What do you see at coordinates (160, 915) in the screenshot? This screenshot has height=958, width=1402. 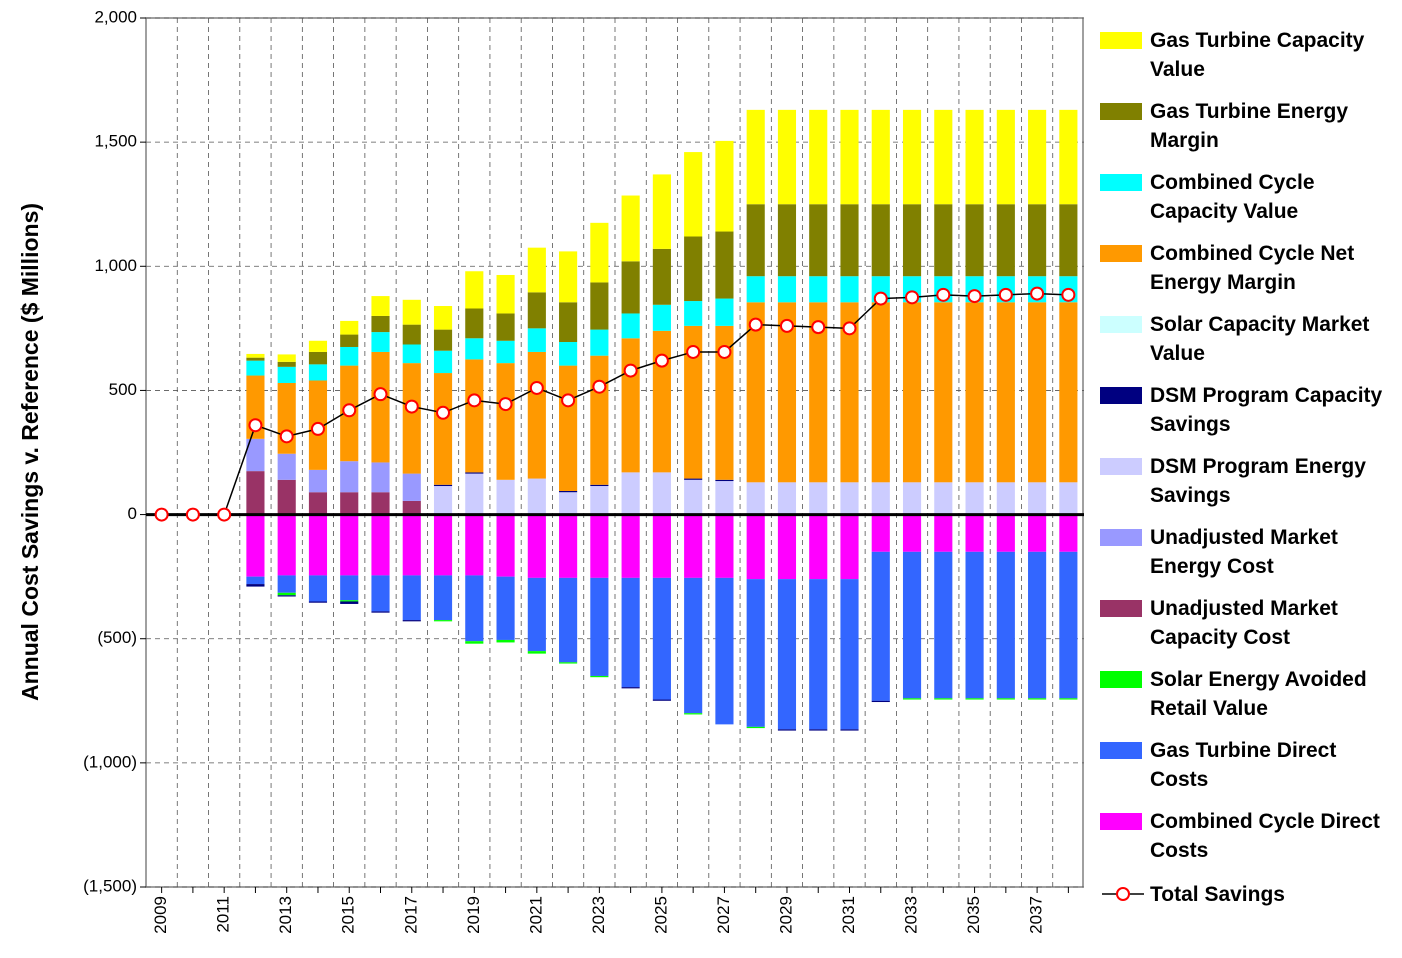 I see `x-tick-label: 2009` at bounding box center [160, 915].